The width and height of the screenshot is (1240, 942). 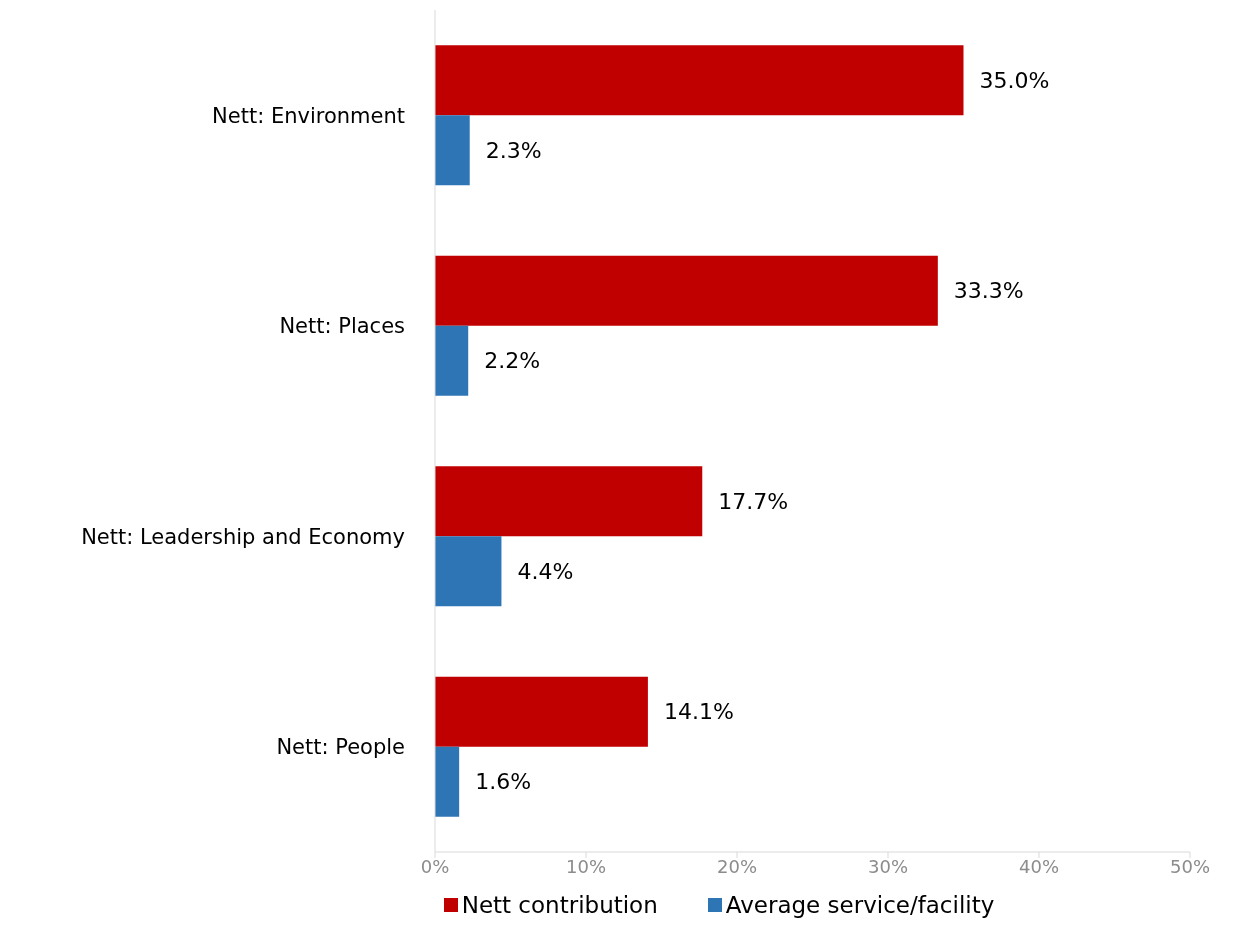 I want to click on y-tick-label: Nett: Leadership and Economy, so click(x=243, y=536).